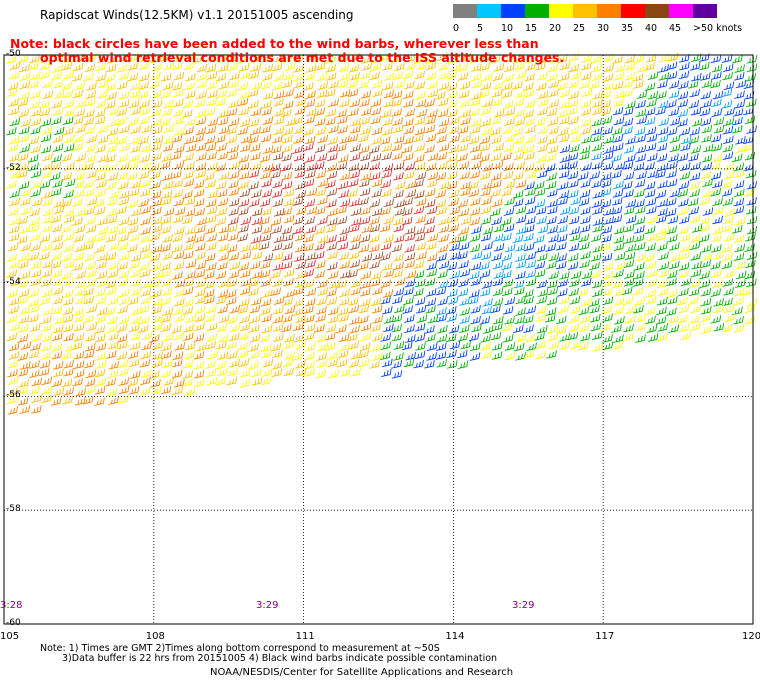 This screenshot has width=760, height=688. I want to click on latitude-label: -54, so click(13, 281).